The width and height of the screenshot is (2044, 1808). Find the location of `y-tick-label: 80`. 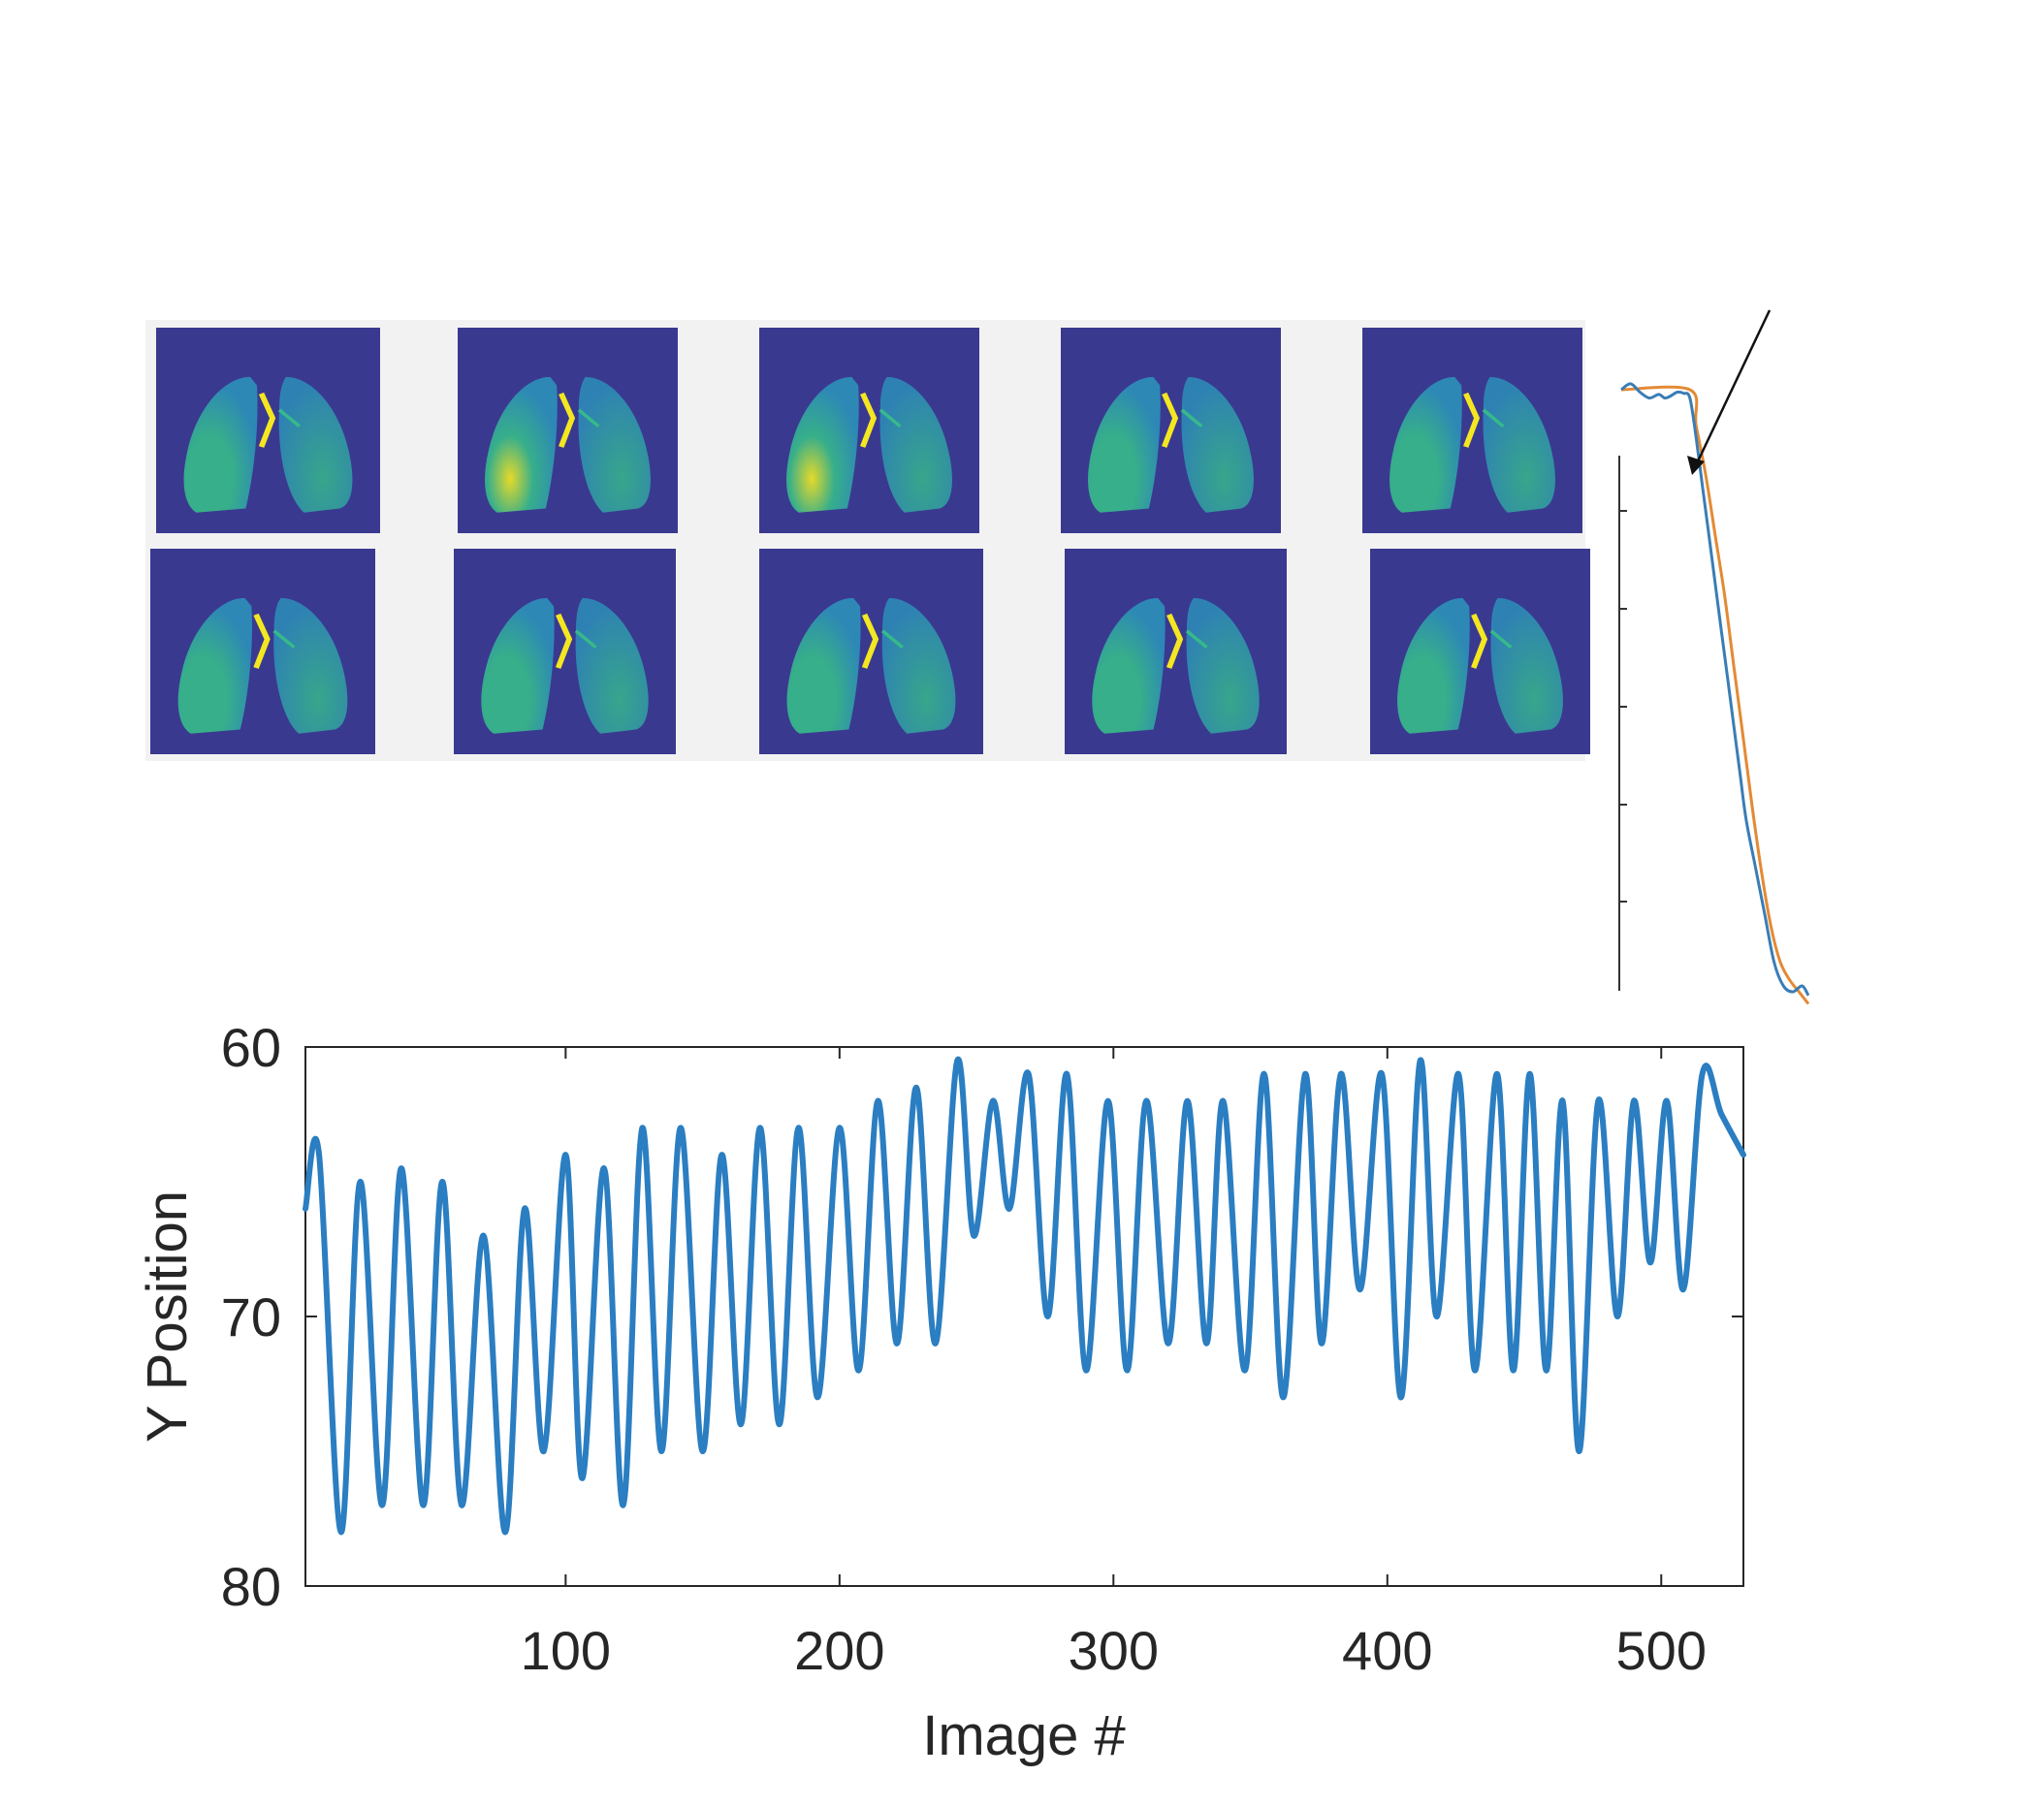

y-tick-label: 80 is located at coordinates (251, 1587).